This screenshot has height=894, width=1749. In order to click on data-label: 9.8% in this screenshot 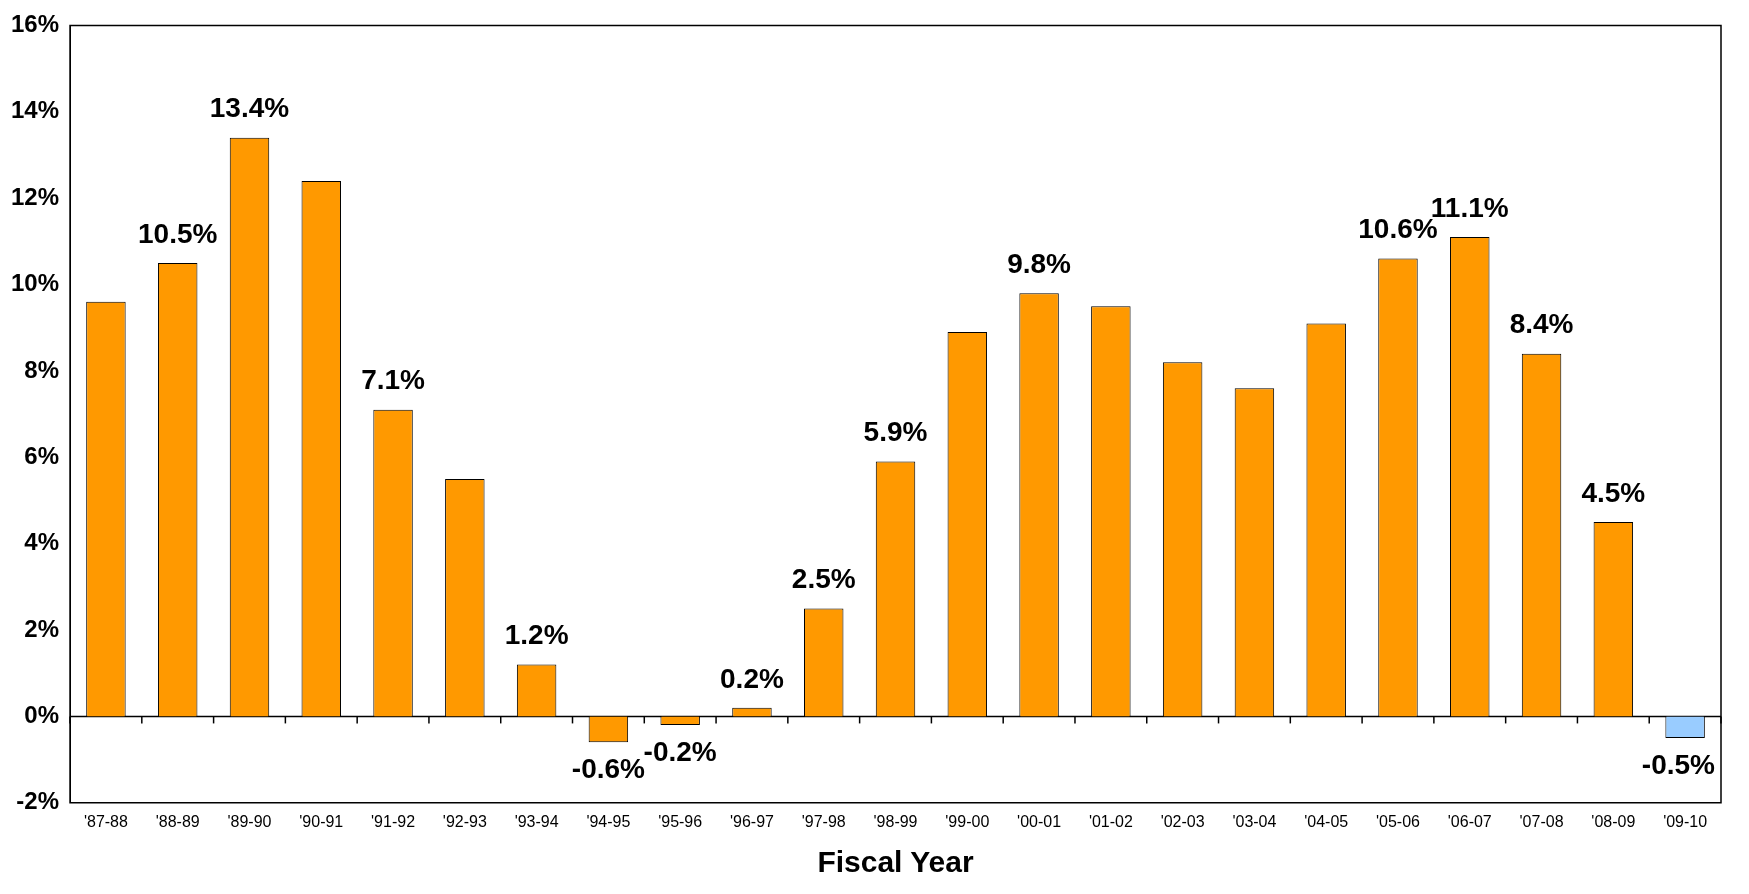, I will do `click(1039, 263)`.